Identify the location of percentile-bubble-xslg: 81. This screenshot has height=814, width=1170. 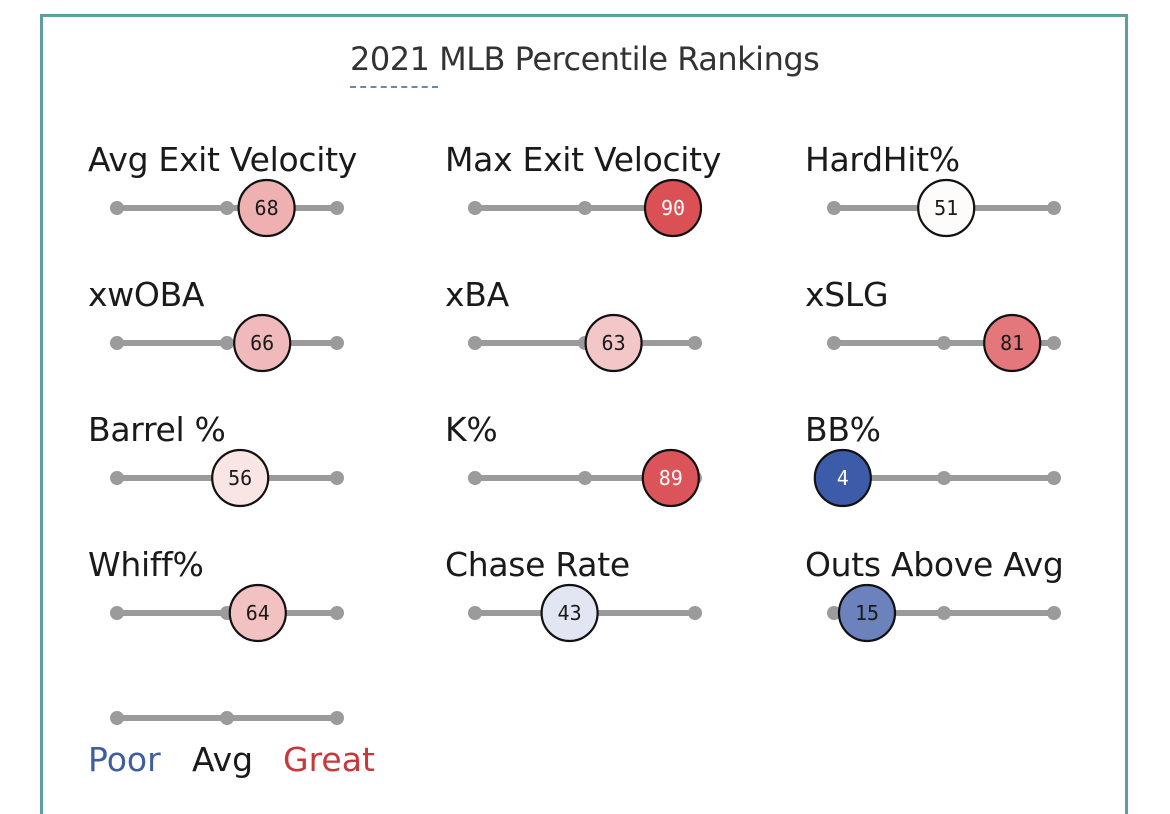
(1012, 343).